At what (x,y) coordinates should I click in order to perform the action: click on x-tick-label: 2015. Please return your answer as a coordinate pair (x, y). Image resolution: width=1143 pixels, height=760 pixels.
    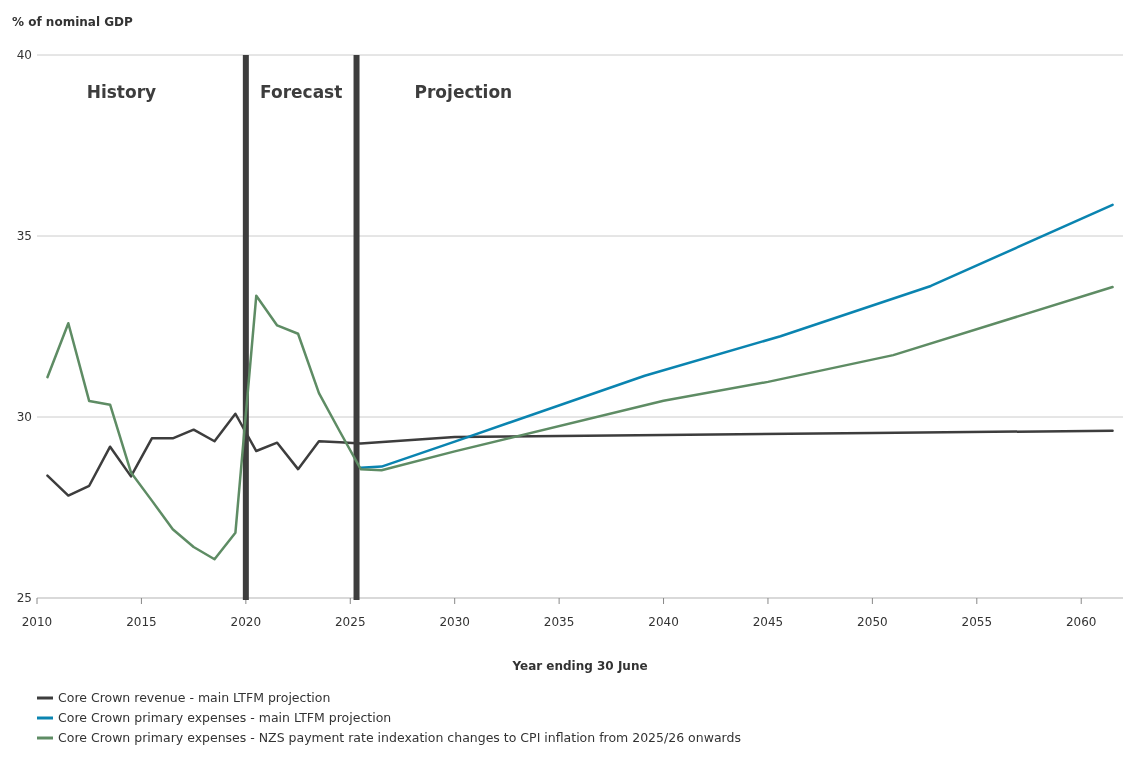
    Looking at the image, I should click on (141, 622).